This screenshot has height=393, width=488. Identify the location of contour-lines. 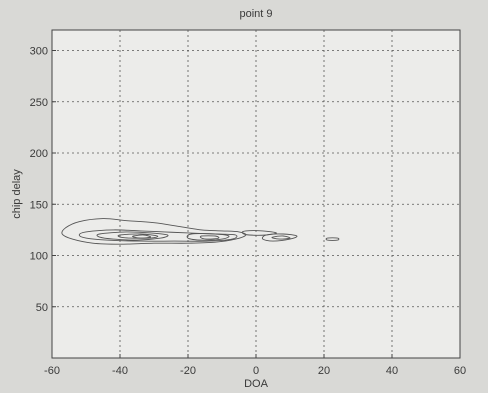
(200, 231).